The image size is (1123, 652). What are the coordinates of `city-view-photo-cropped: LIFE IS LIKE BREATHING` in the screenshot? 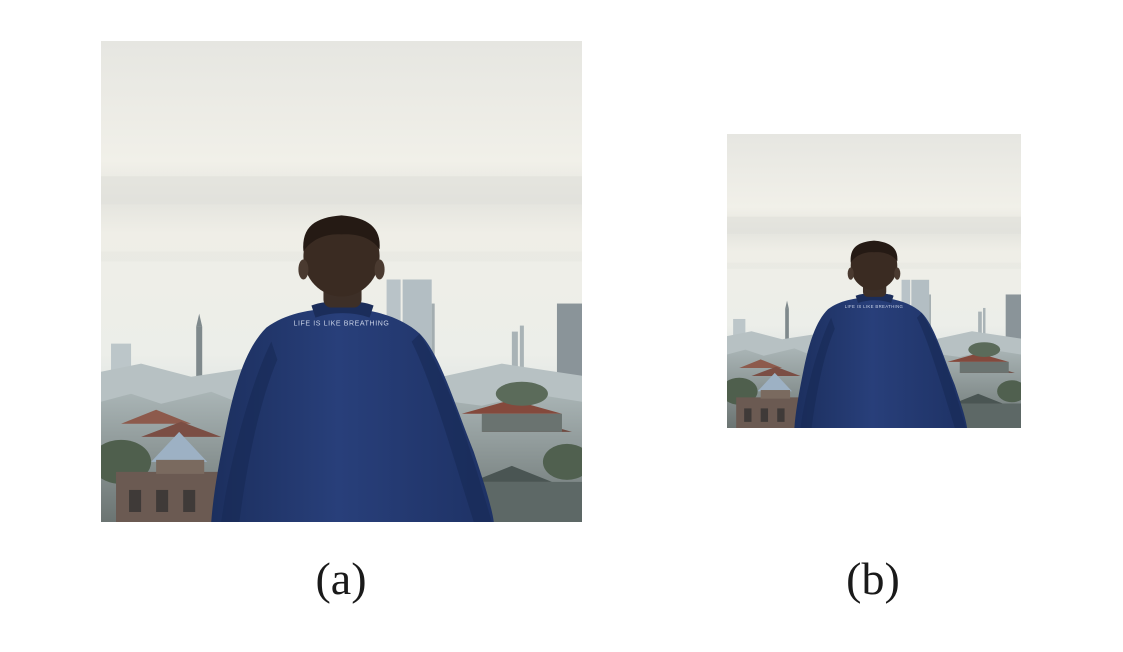 It's located at (874, 281).